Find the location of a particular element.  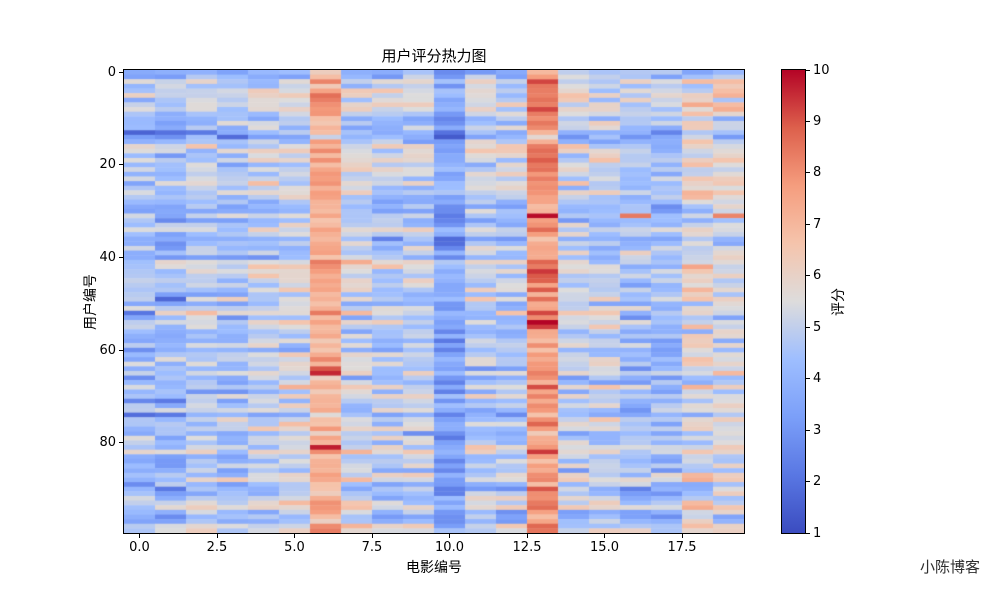

colorbar-tick-label: 5 is located at coordinates (817, 327).